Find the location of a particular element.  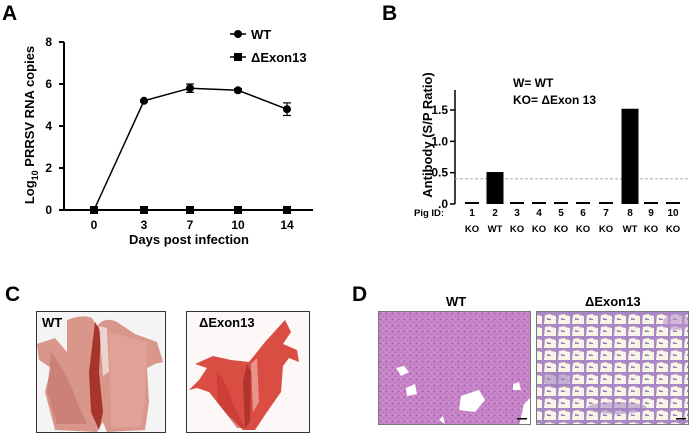

pig-id: 5 is located at coordinates (561, 213).